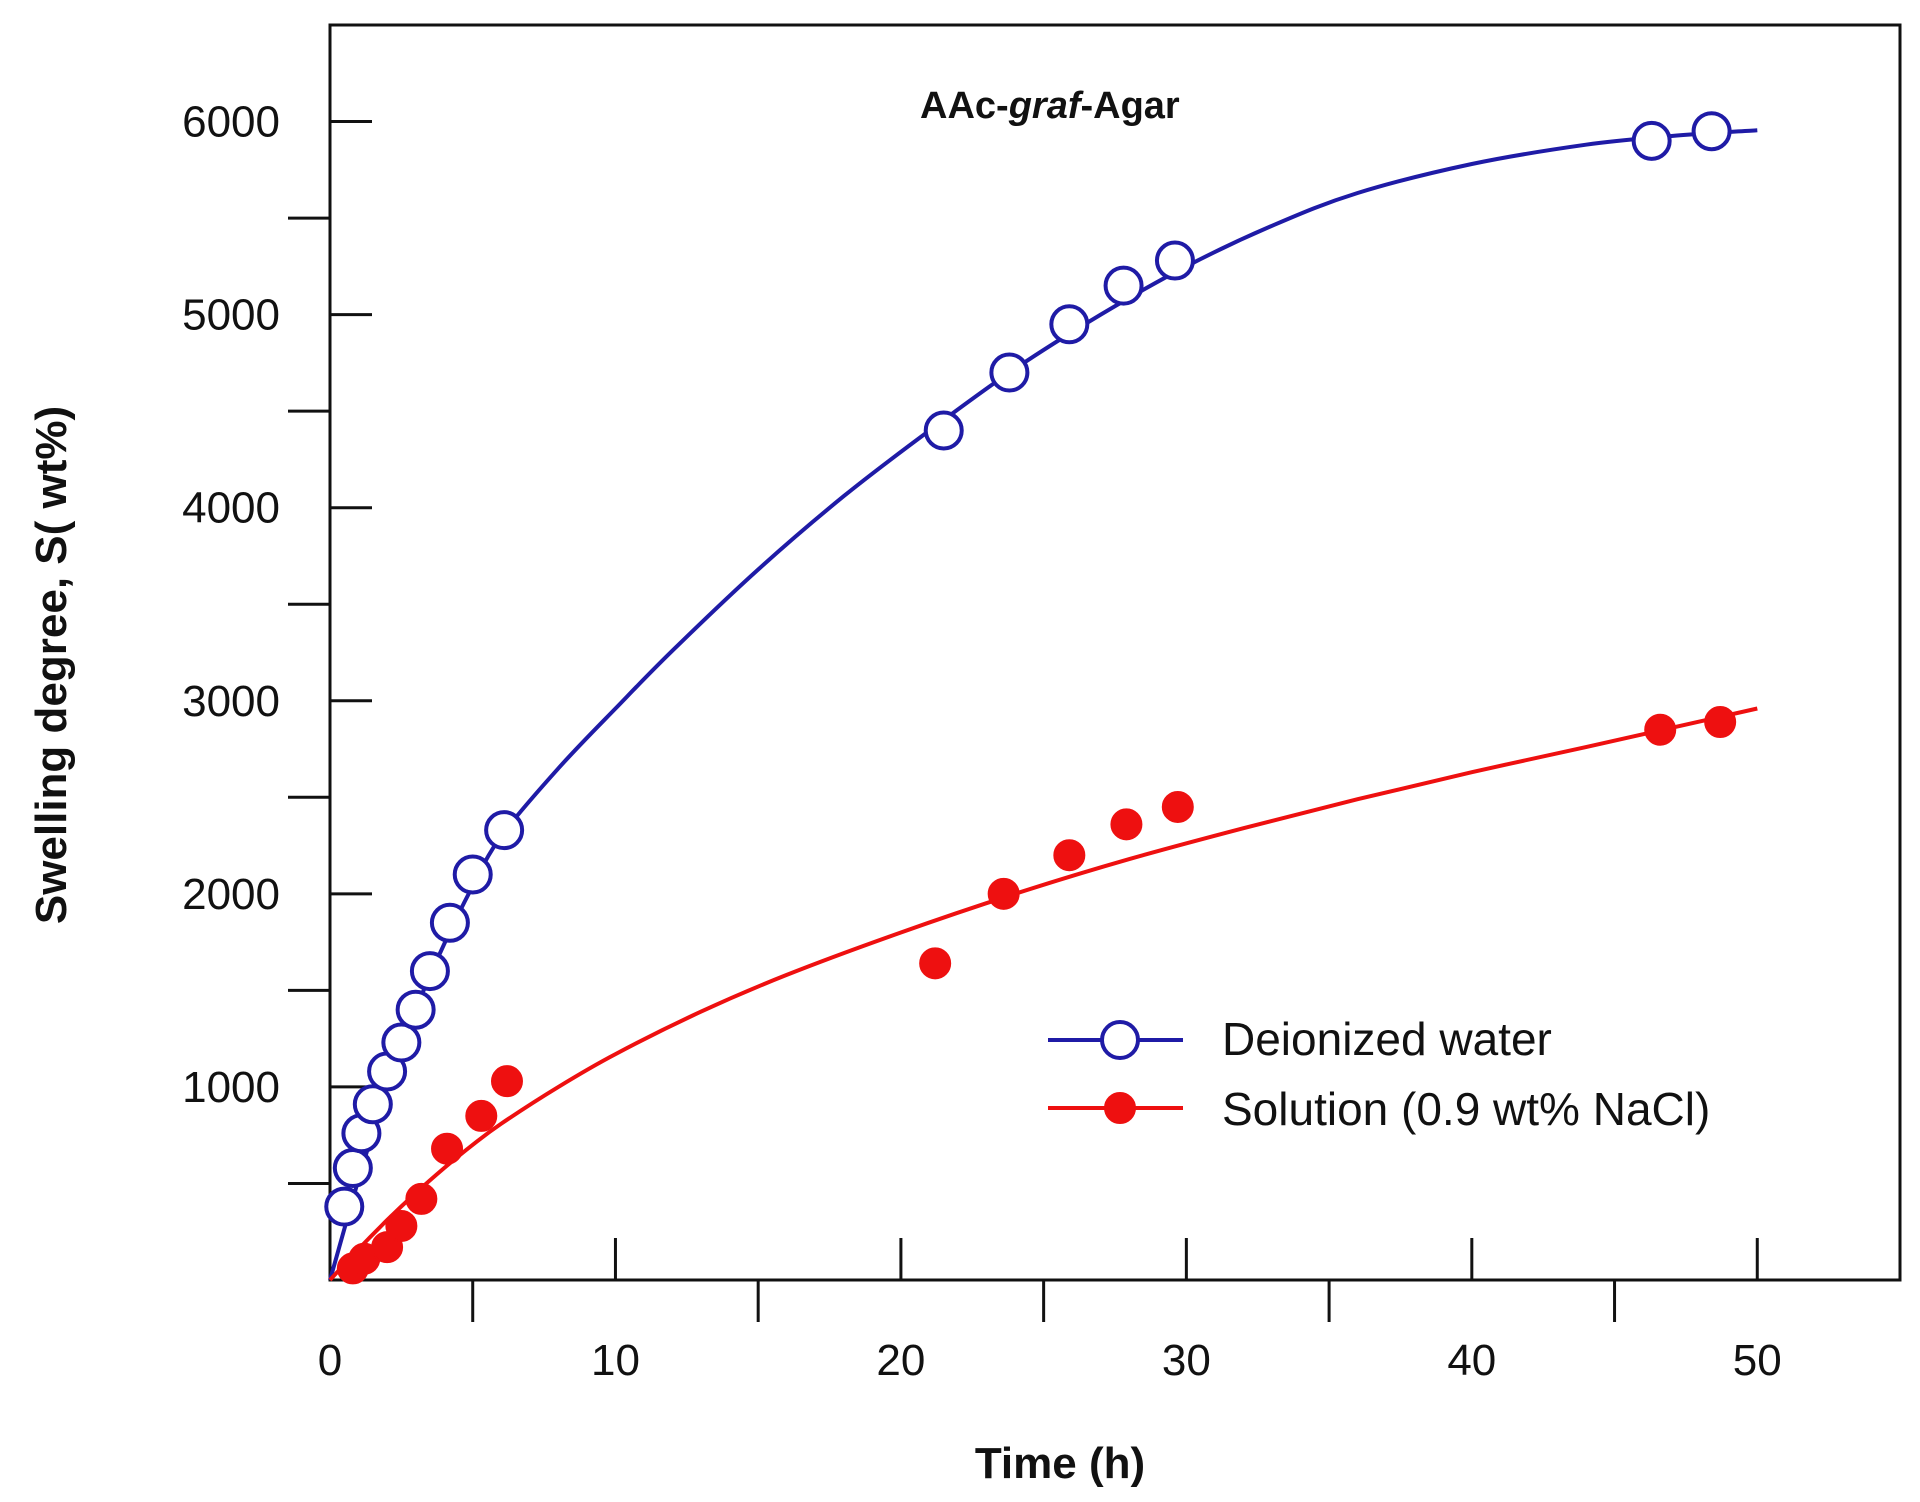 Image resolution: width=1920 pixels, height=1502 pixels. I want to click on x-axis-title: Time (h), so click(1060, 1463).